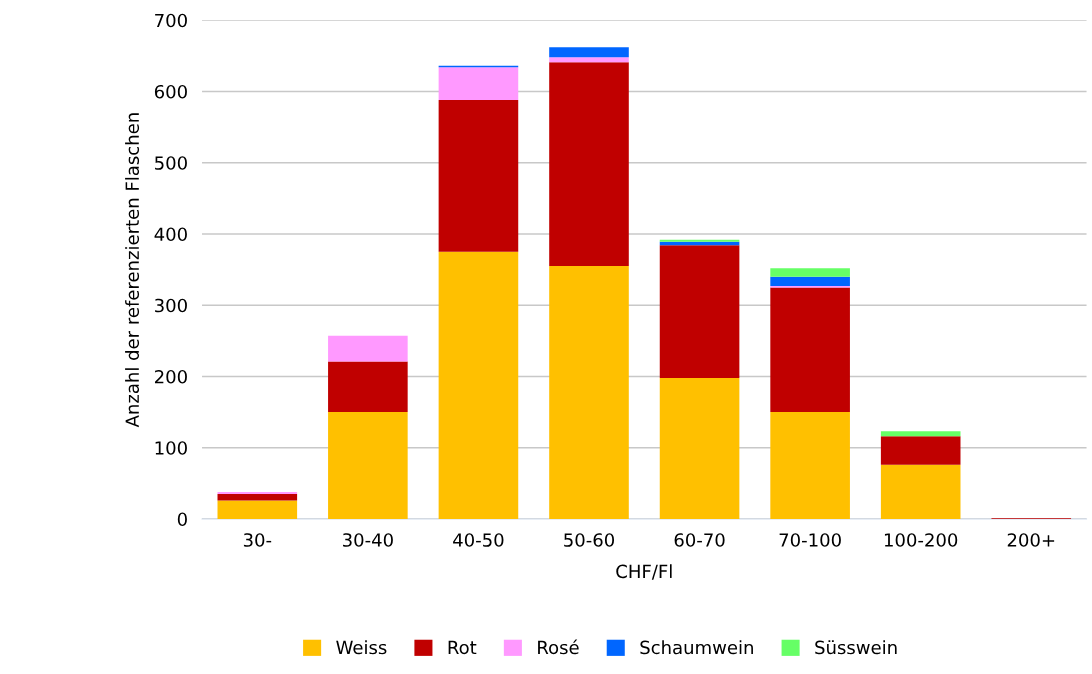 Image resolution: width=1092 pixels, height=674 pixels. Describe the element at coordinates (921, 540) in the screenshot. I see `x-tick-label: 100-200` at that location.